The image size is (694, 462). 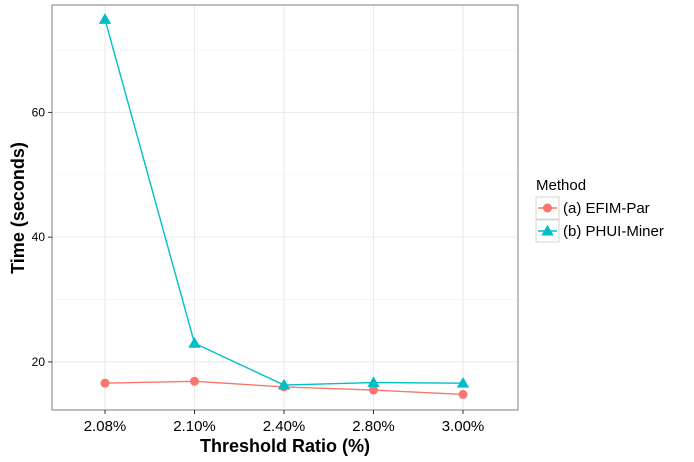 I want to click on y-tick-label: 60, so click(x=39, y=112).